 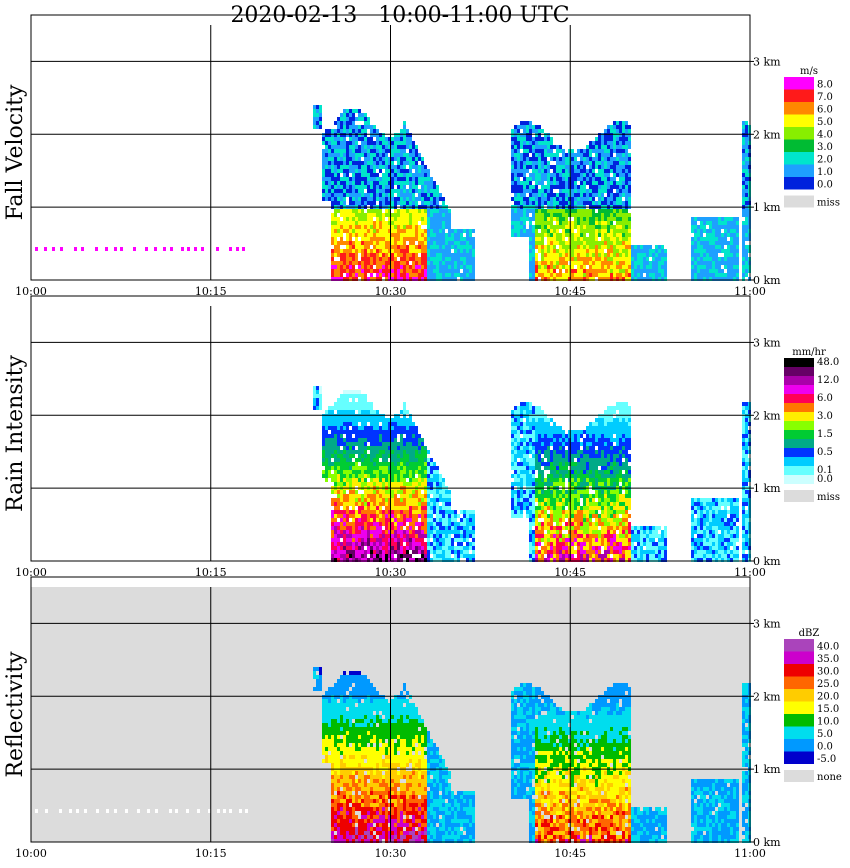 I want to click on legend-unit: mm/hr, so click(x=809, y=352).